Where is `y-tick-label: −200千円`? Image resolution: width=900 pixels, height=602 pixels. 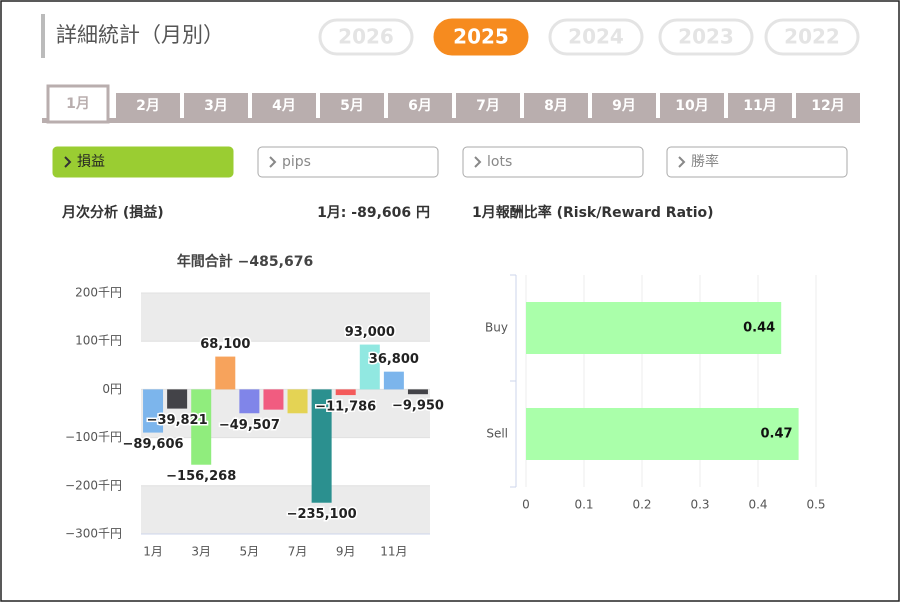 y-tick-label: −200千円 is located at coordinates (93, 485).